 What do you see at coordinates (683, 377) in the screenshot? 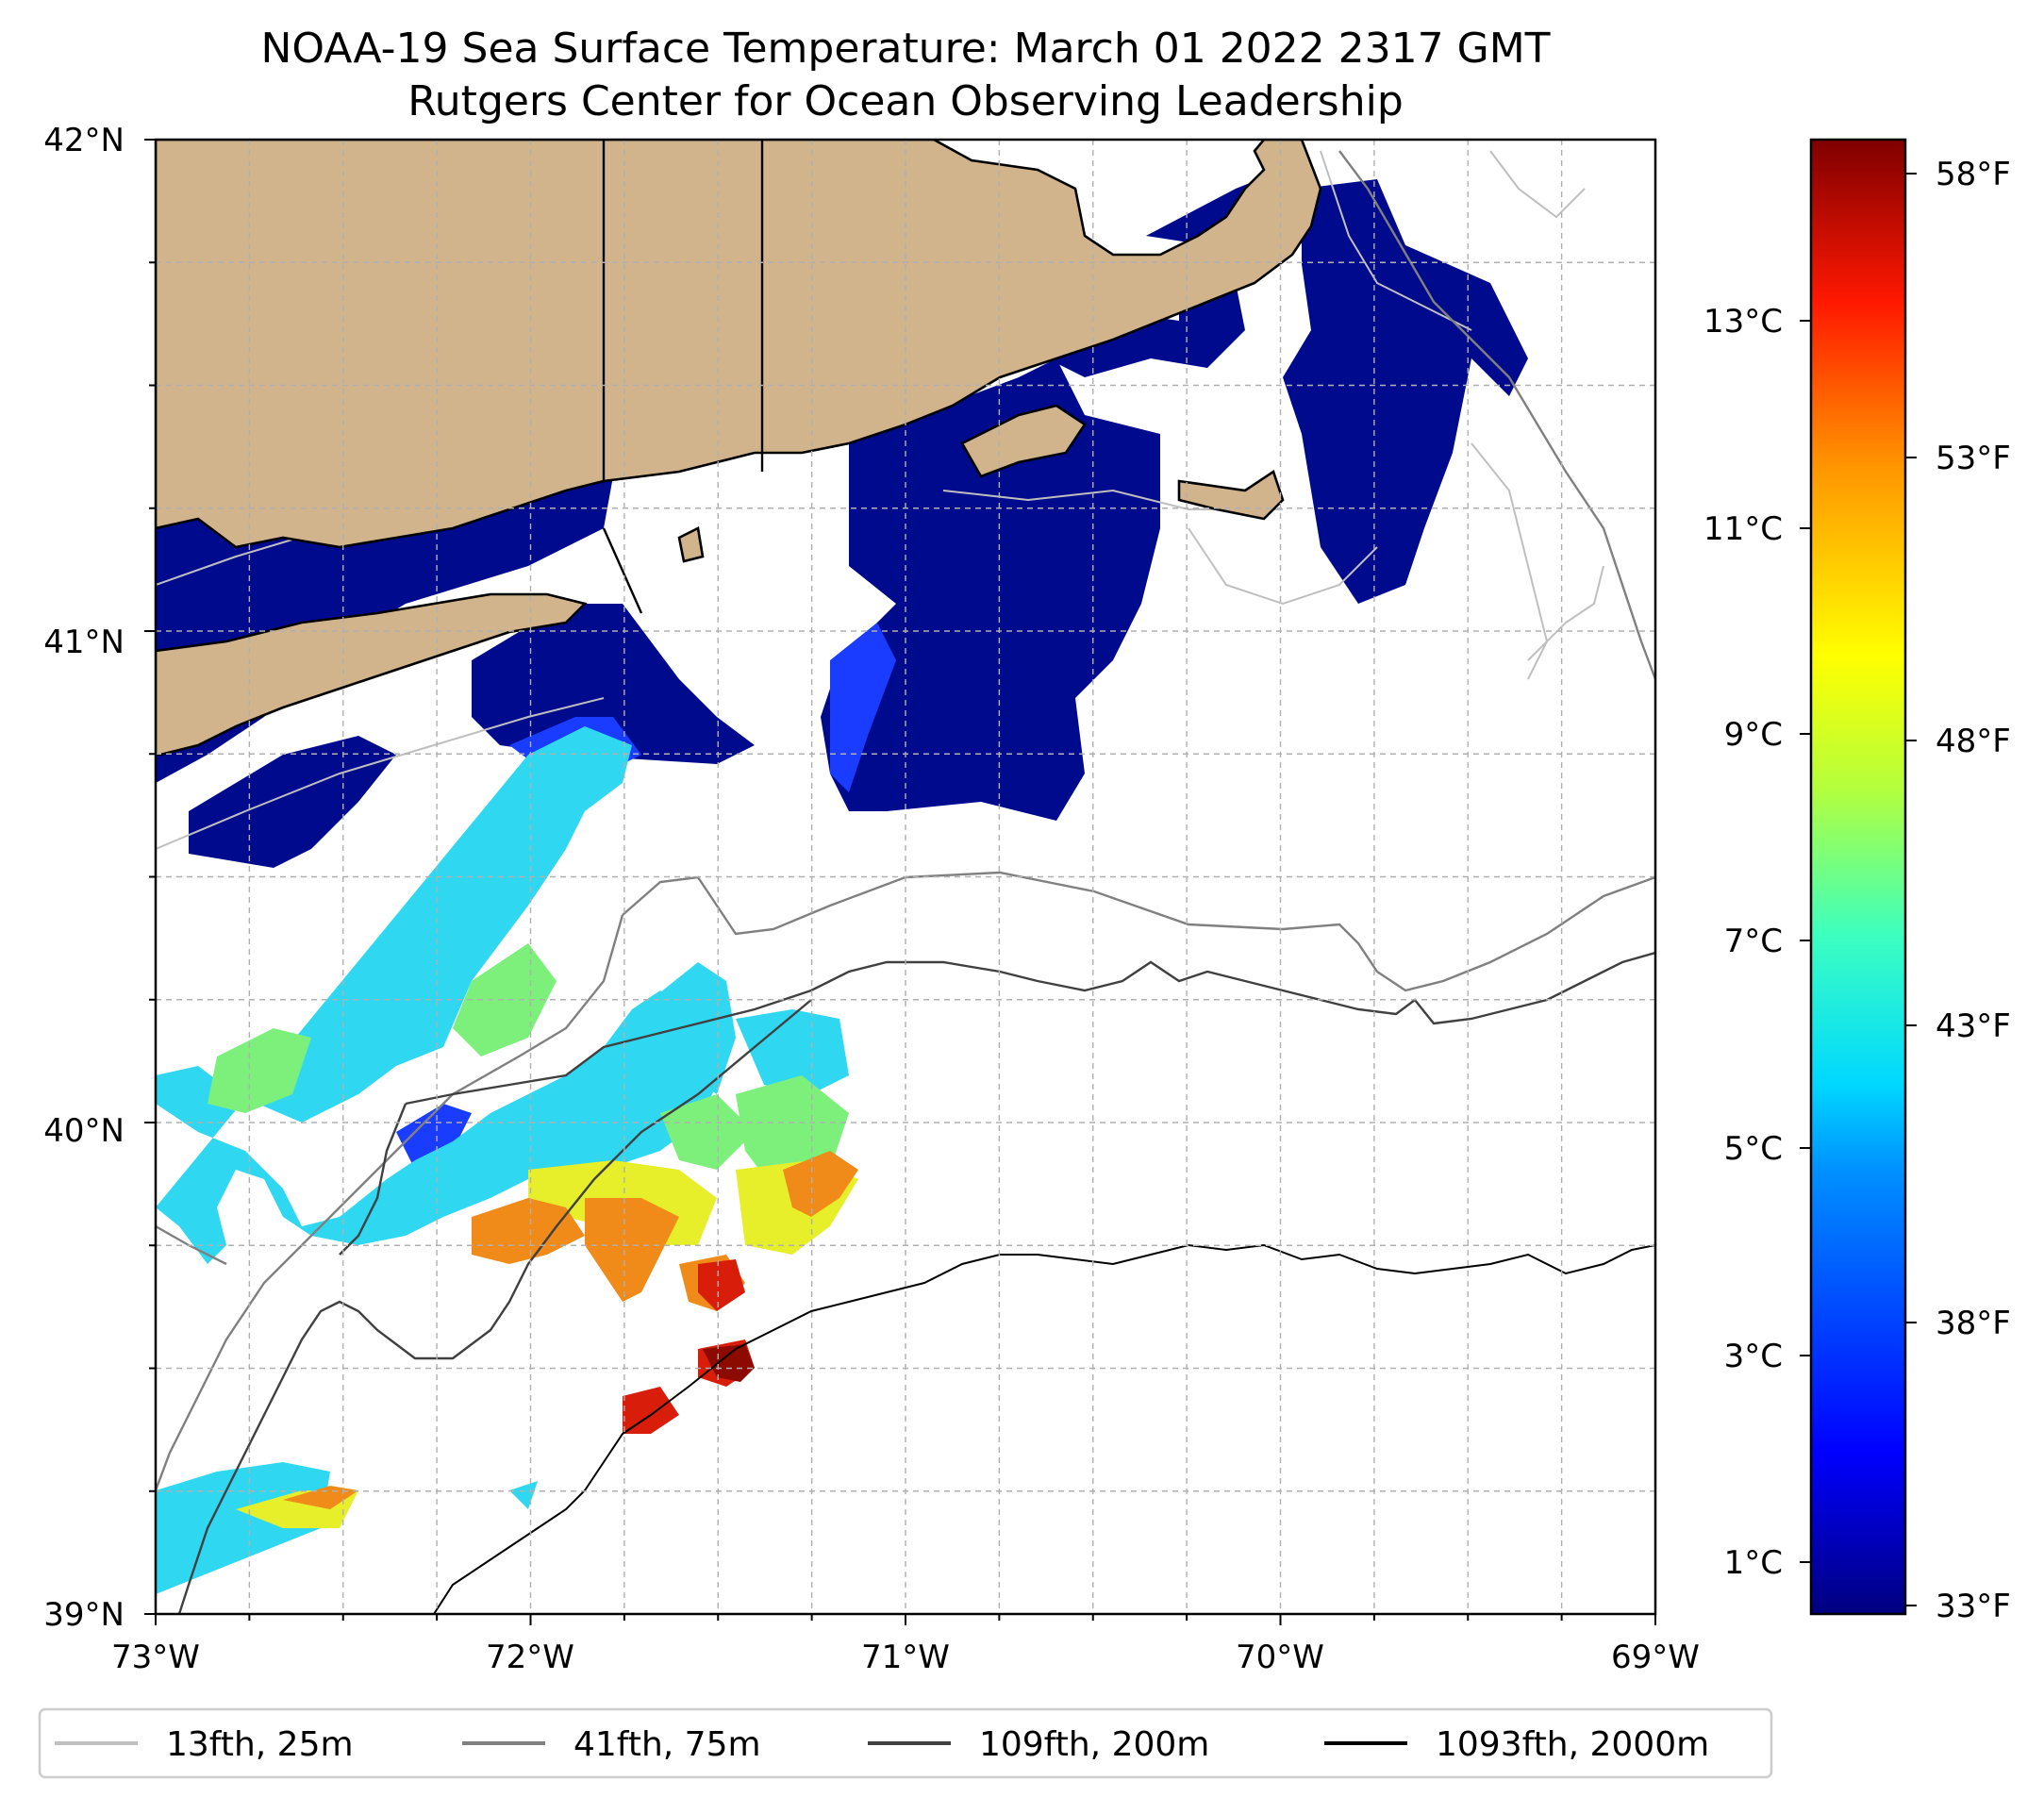
I see `state-borders` at bounding box center [683, 377].